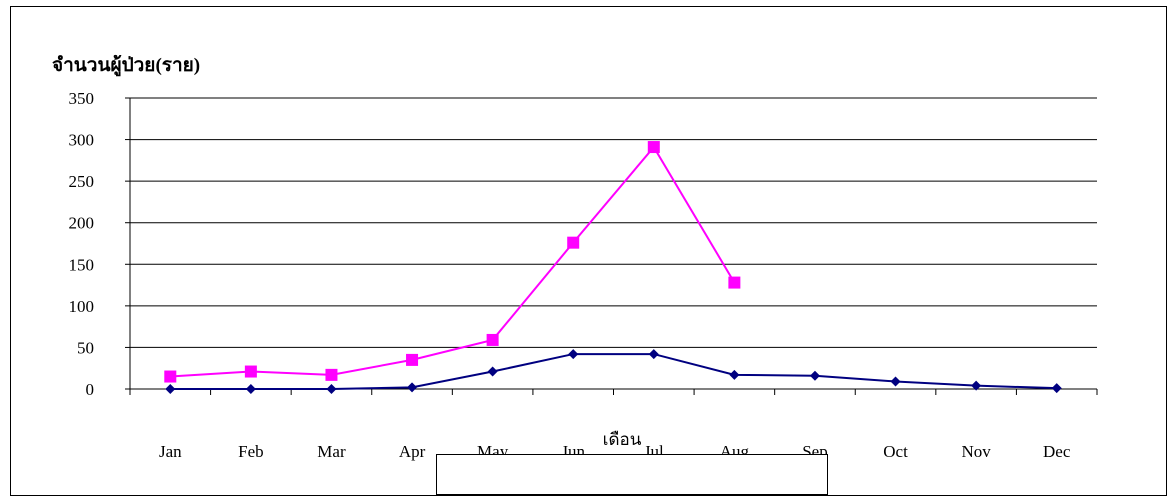  I want to click on point-median-dec, so click(1056, 388).